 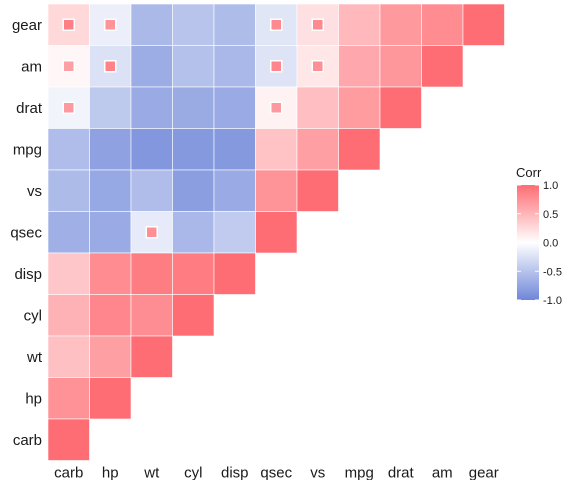 What do you see at coordinates (34, 191) in the screenshot?
I see `y-label-vs: vs` at bounding box center [34, 191].